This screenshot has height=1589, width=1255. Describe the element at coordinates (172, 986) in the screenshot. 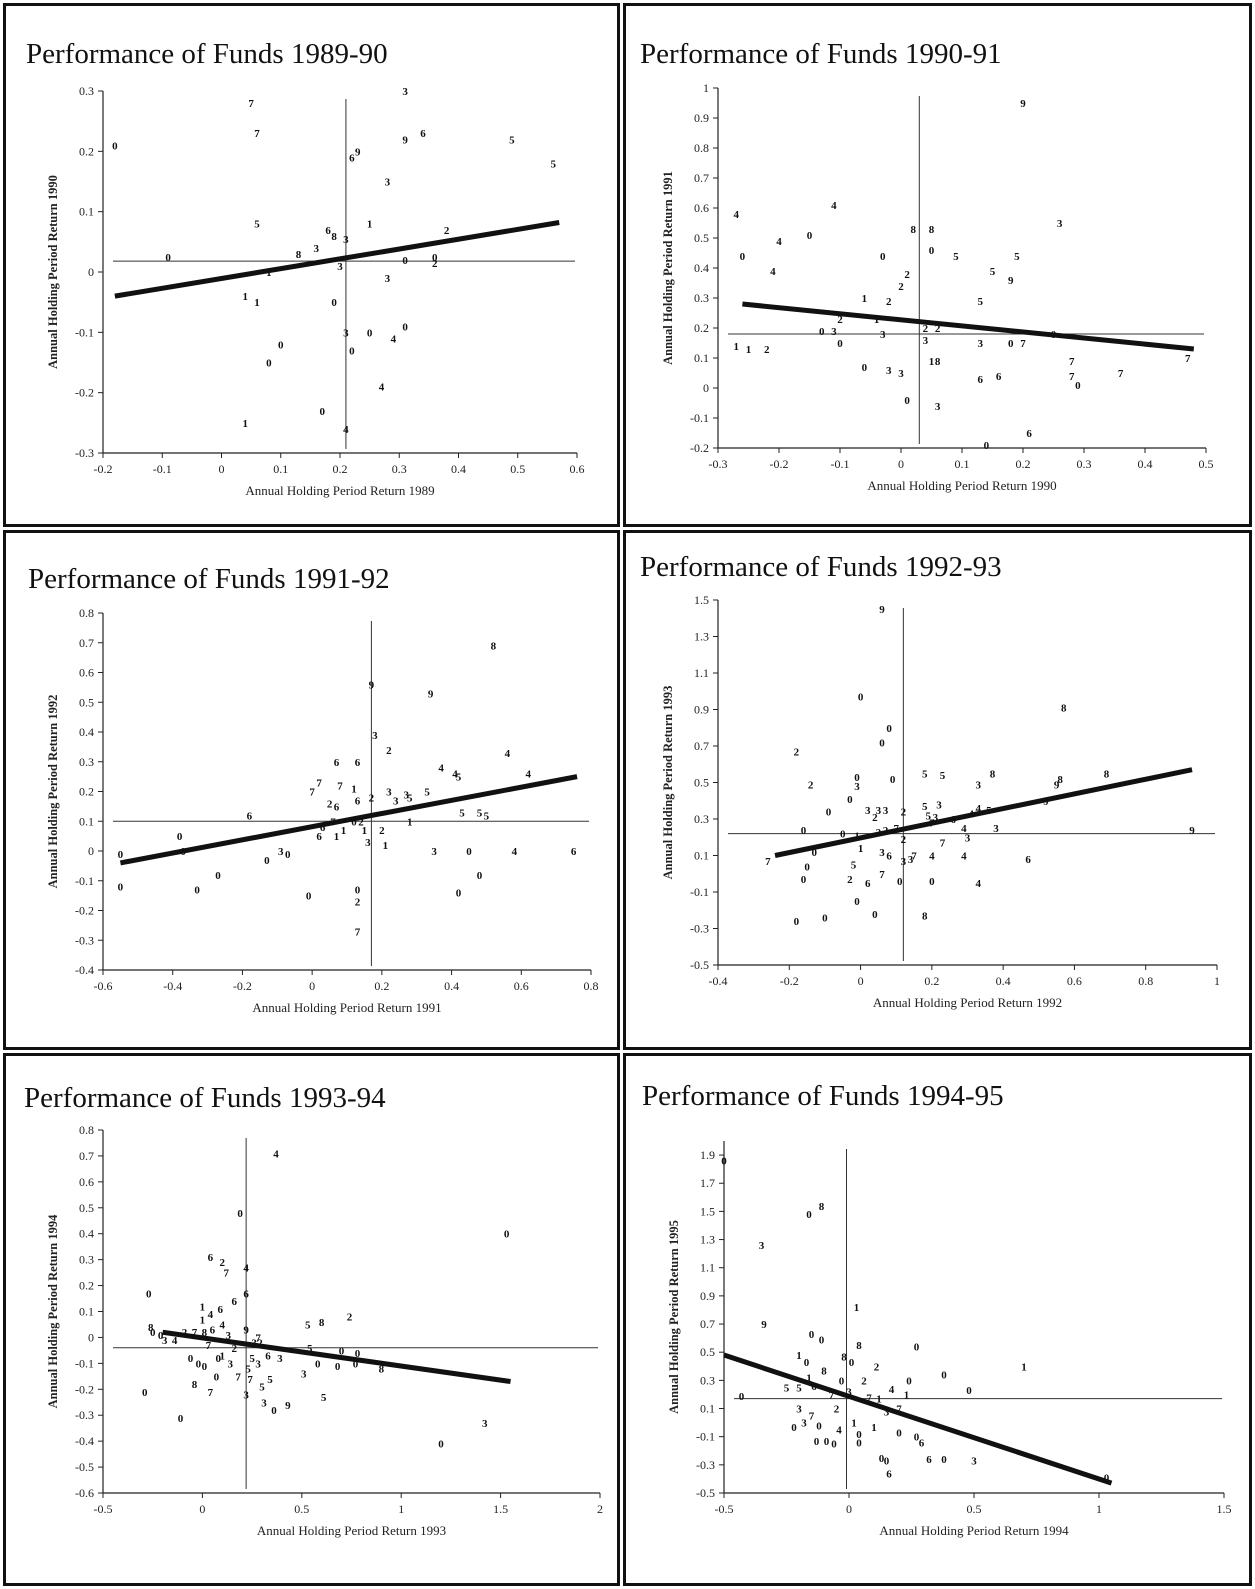

I see `x-tick-label: -0.4` at that location.